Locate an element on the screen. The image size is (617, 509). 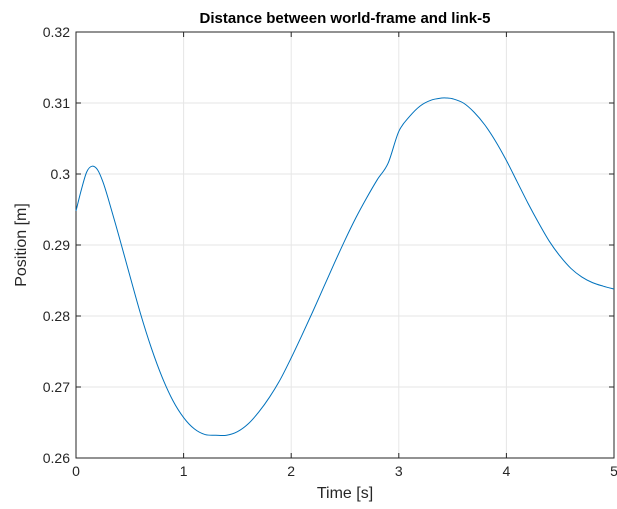
y-tick-label: 0.27 is located at coordinates (56, 387).